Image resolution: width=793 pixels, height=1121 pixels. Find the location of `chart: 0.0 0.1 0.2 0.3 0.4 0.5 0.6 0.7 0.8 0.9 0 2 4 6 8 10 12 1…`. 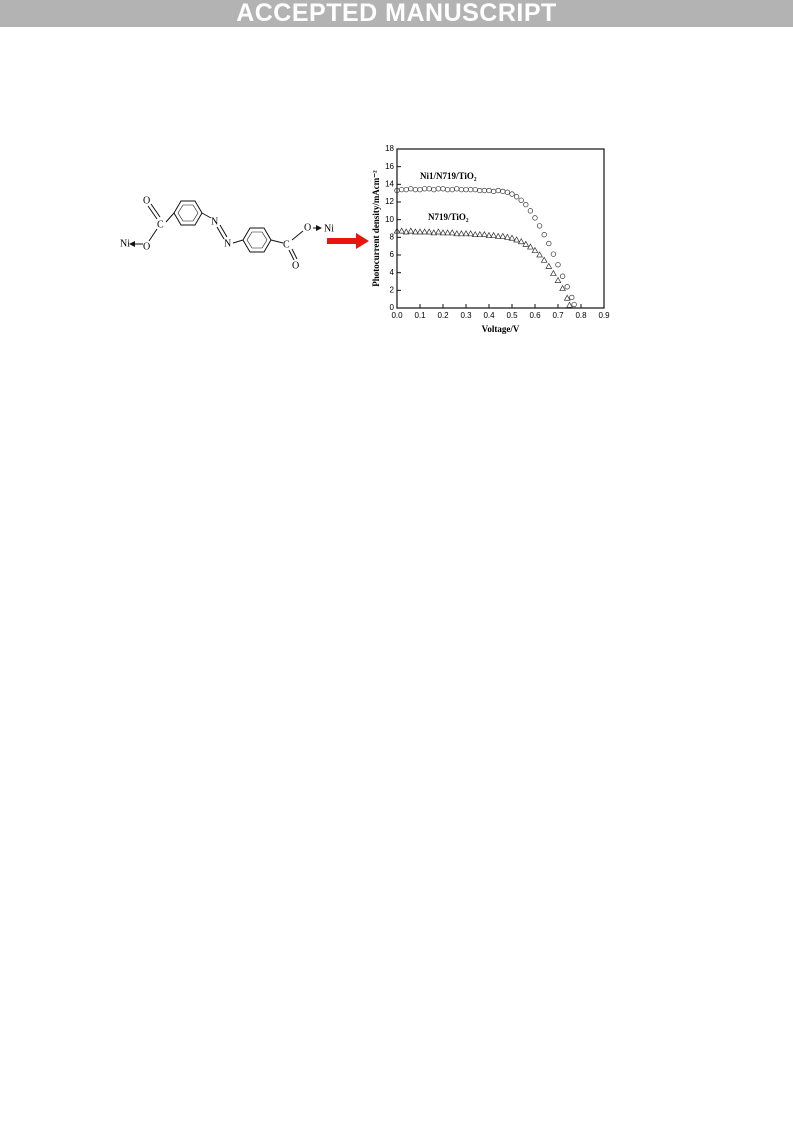

chart: 0.0 0.1 0.2 0.3 0.4 0.5 0.6 0.7 0.8 0.9 0 2 4 6 8 10 12 1… is located at coordinates (490, 239).